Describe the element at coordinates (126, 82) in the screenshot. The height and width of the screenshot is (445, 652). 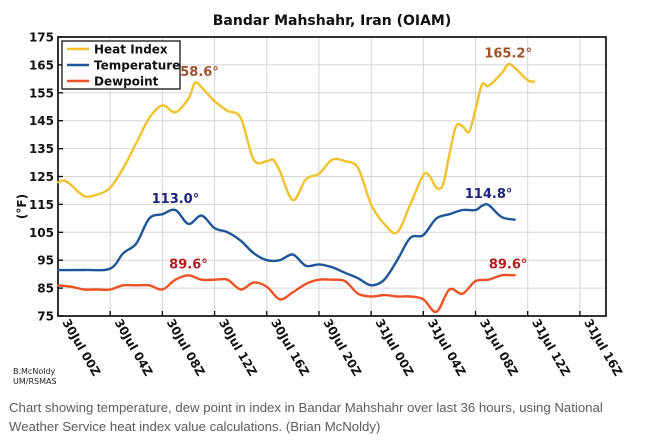
I see `legend-label: Dewpoint` at that location.